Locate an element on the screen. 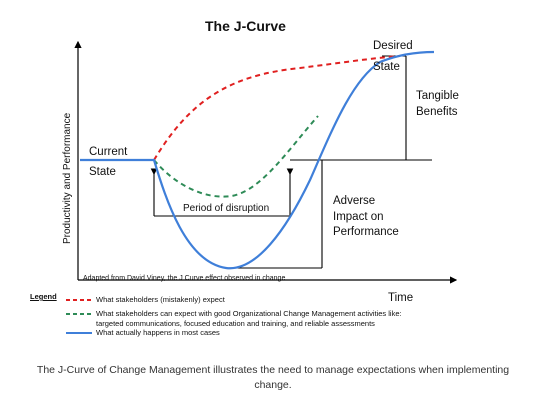  caption-line2: change. is located at coordinates (273, 385).